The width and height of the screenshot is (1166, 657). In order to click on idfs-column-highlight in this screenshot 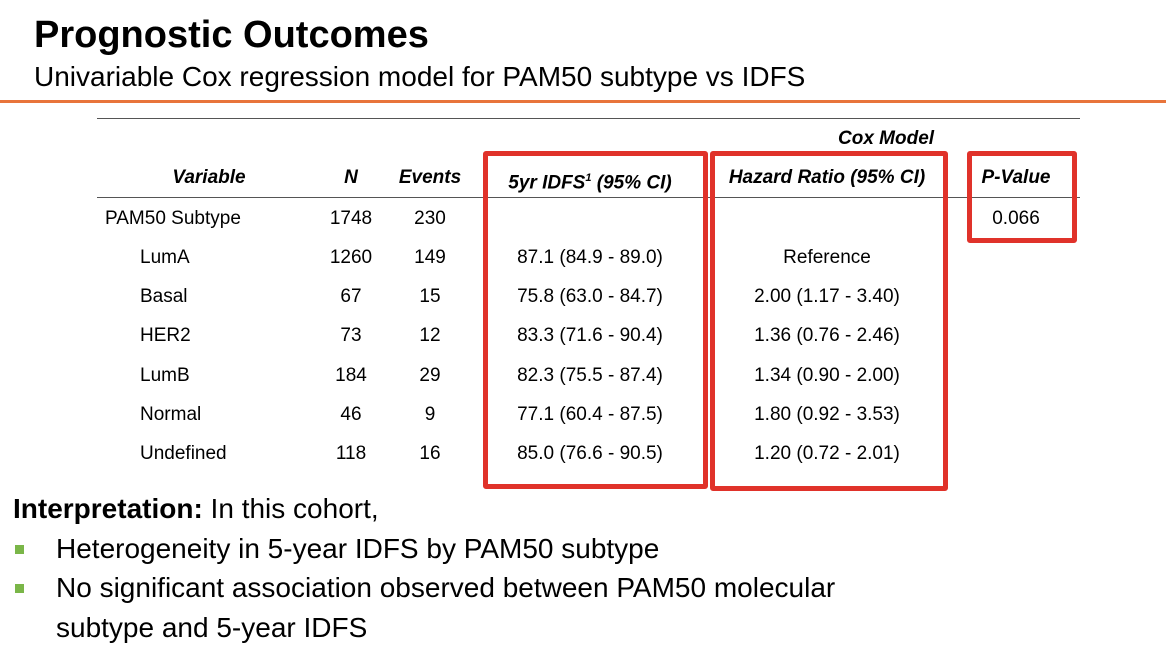, I will do `click(595, 320)`.